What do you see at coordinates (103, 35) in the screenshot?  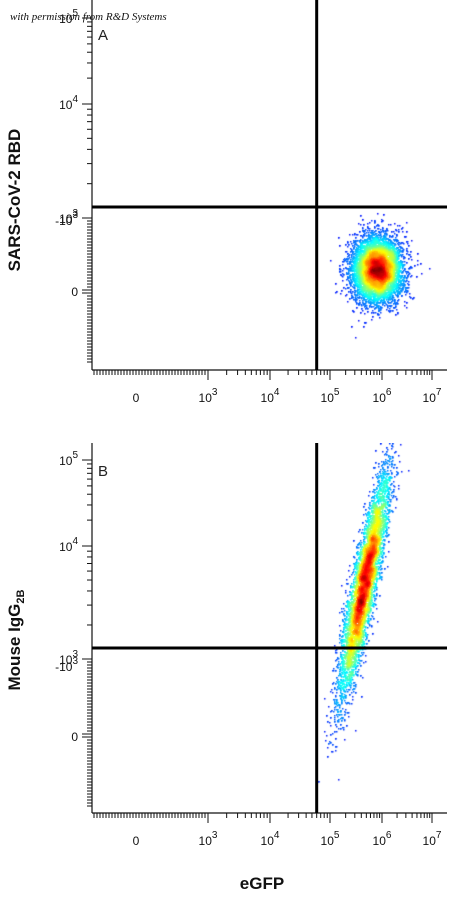 I see `panel-a-label: A` at bounding box center [103, 35].